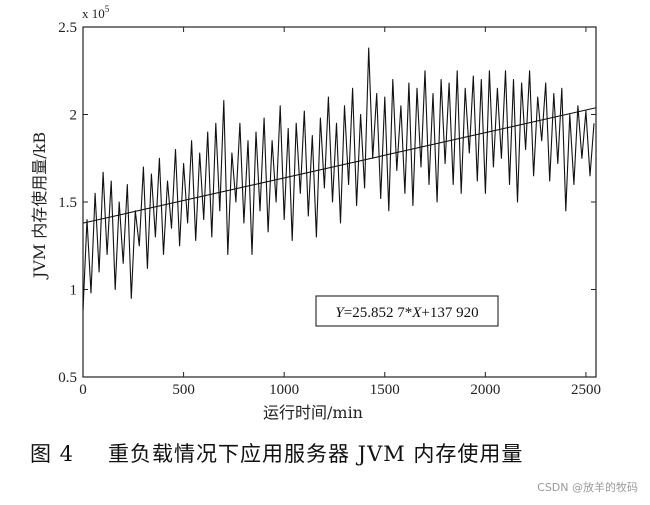  What do you see at coordinates (74, 291) in the screenshot?
I see `y-tick-label: 1` at bounding box center [74, 291].